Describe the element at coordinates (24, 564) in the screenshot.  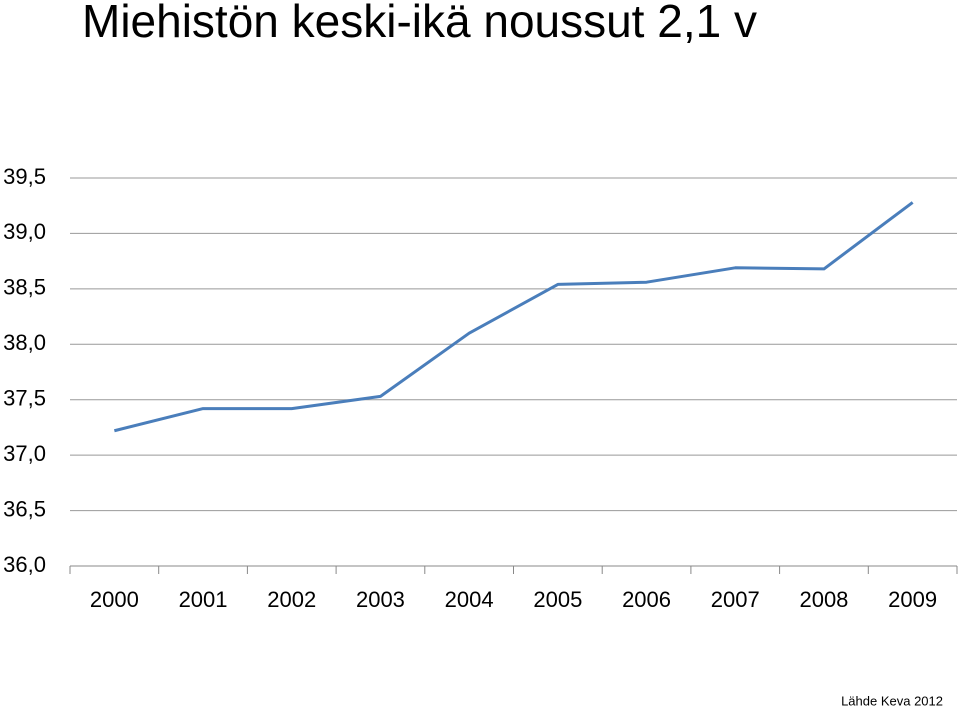
I see `y-tick-label: 36,0` at that location.